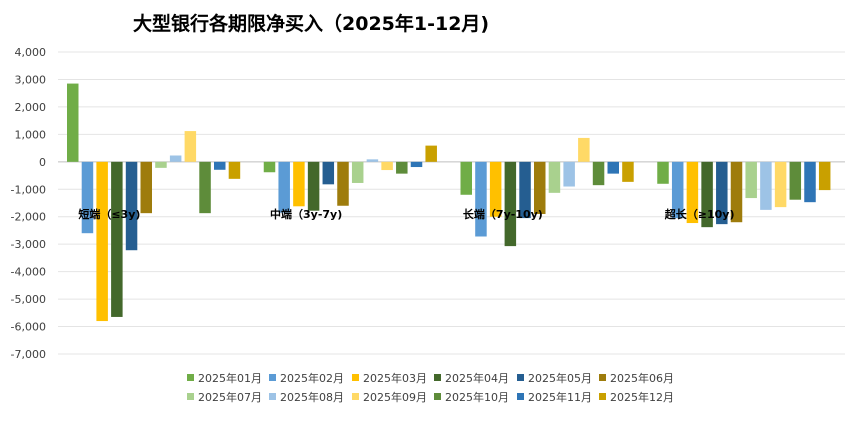 This screenshot has height=428, width=862. I want to click on category-label: 长端（7y-10y), so click(503, 214).